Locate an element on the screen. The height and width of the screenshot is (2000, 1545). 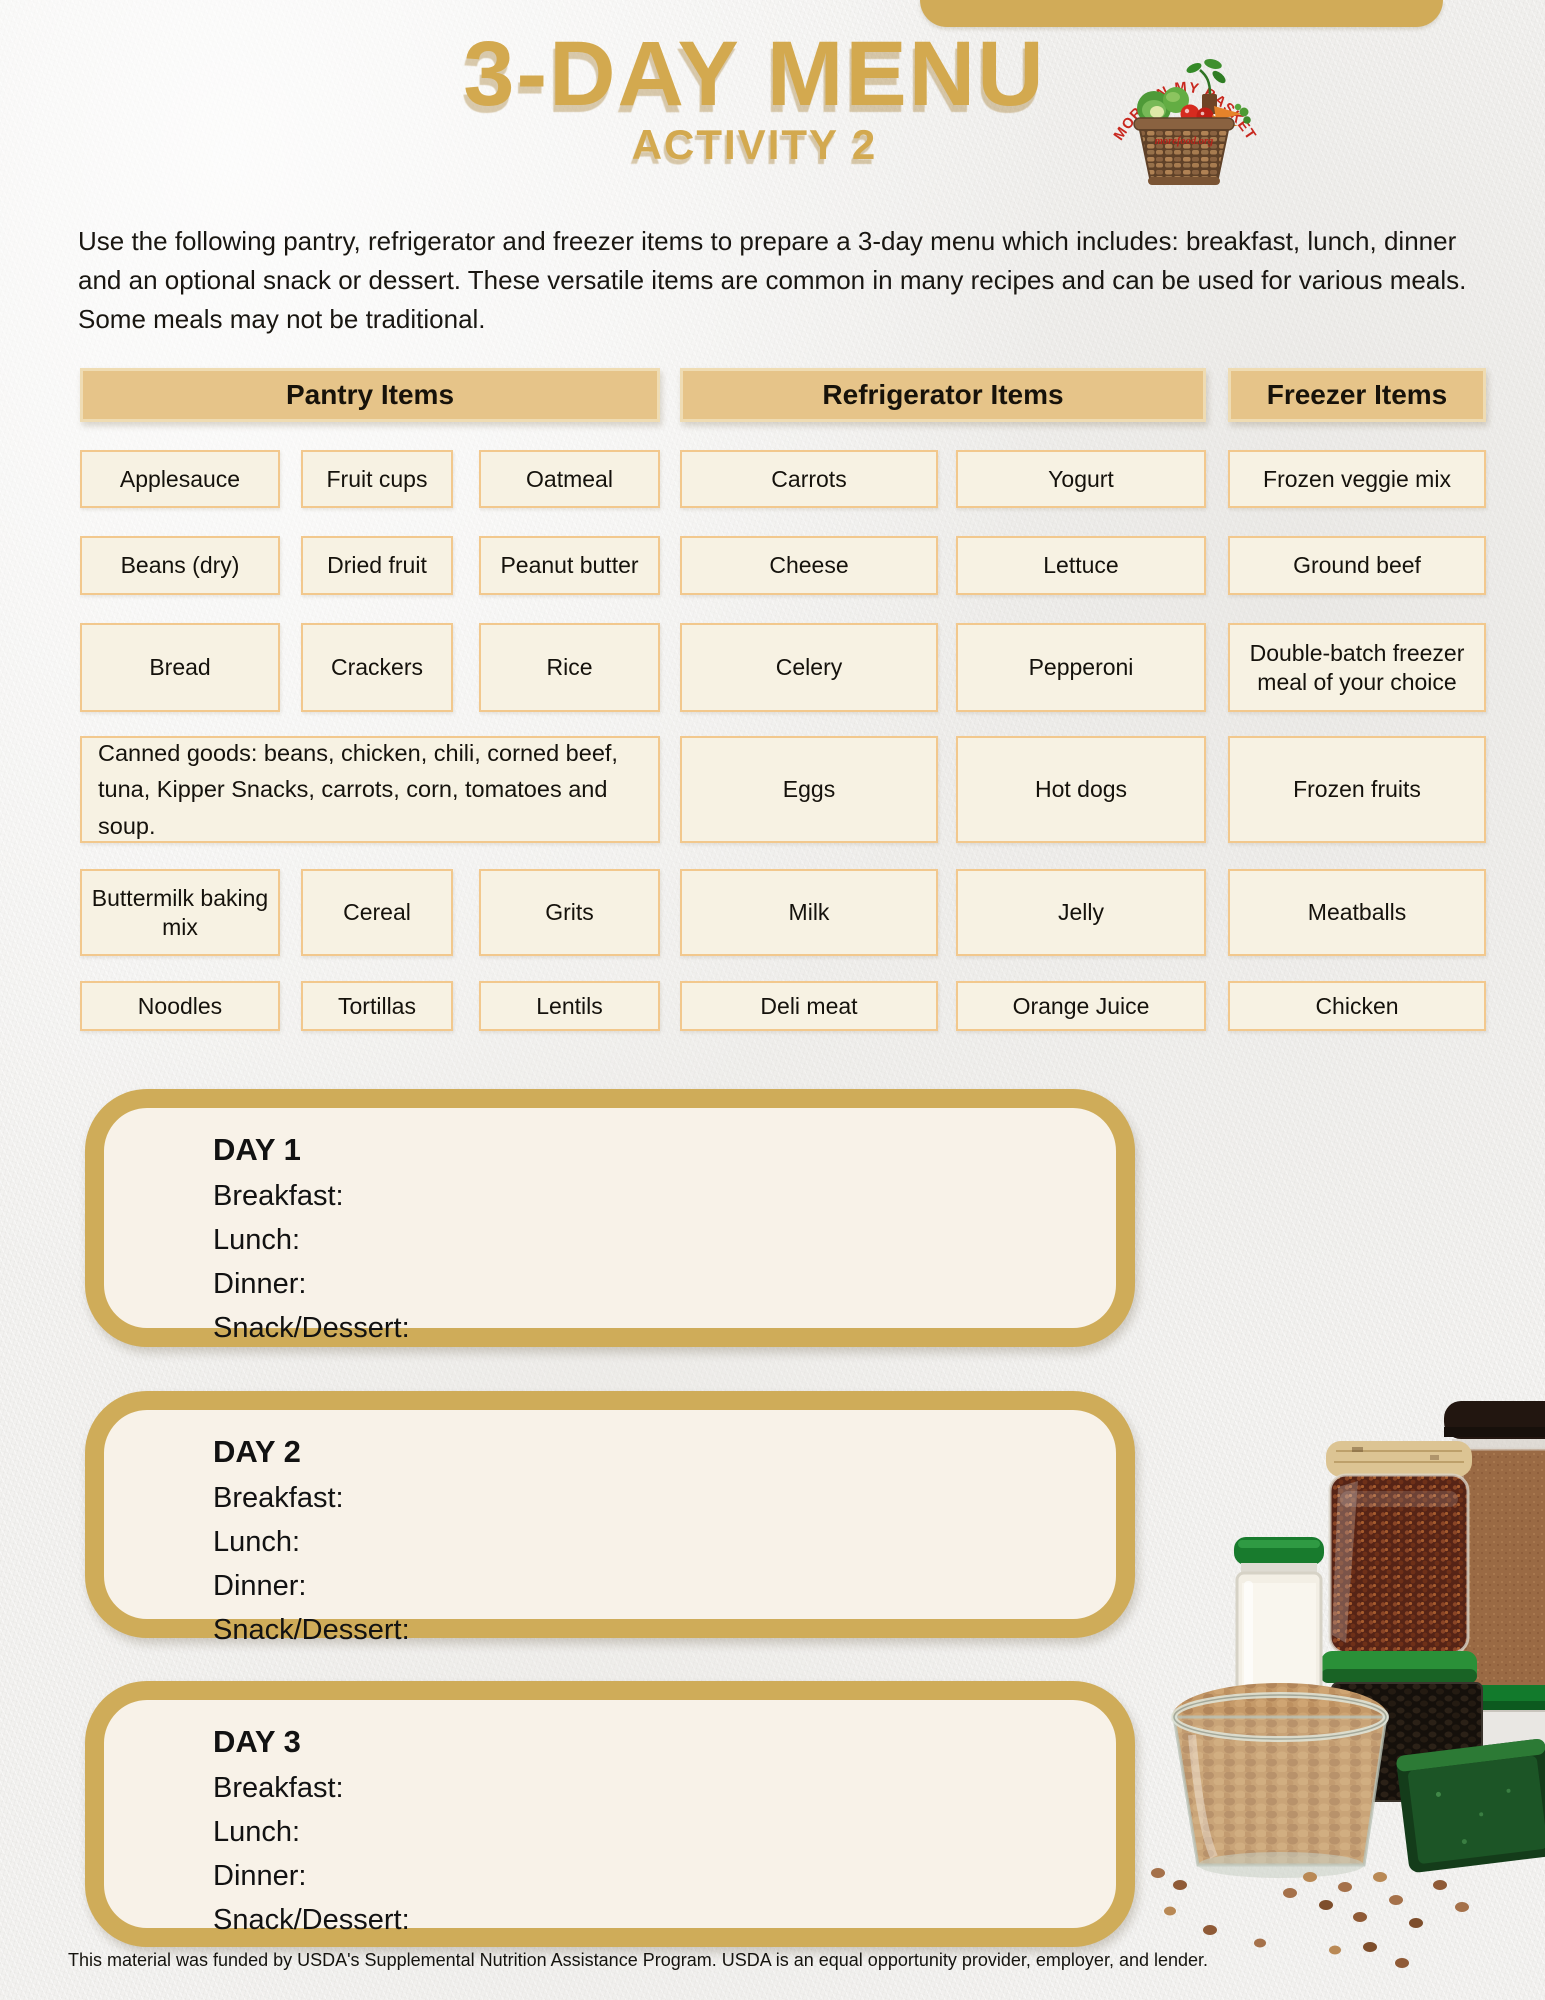
item-box: Chicken is located at coordinates (1357, 1006).